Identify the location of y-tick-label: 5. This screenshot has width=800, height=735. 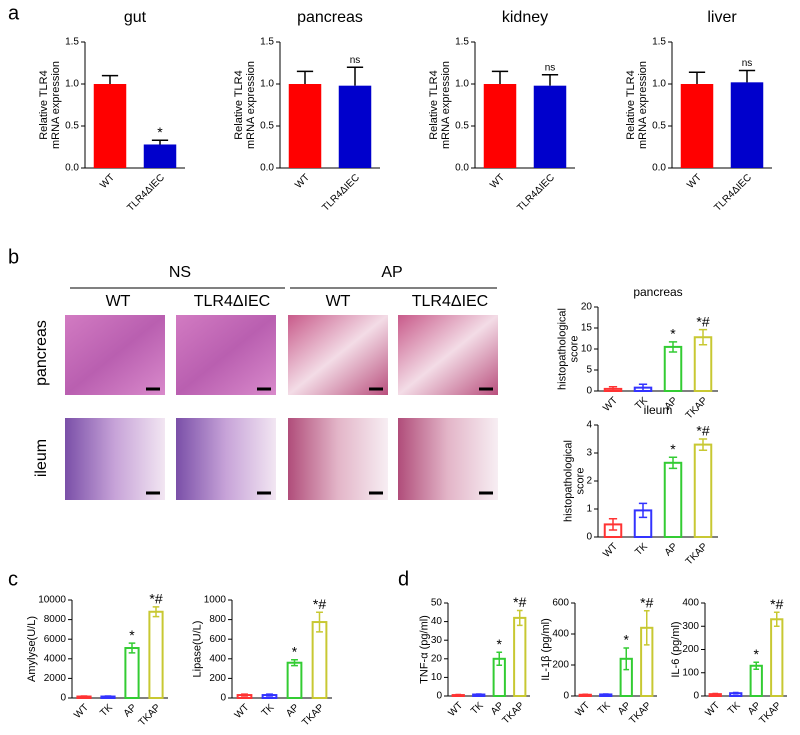
(589, 370).